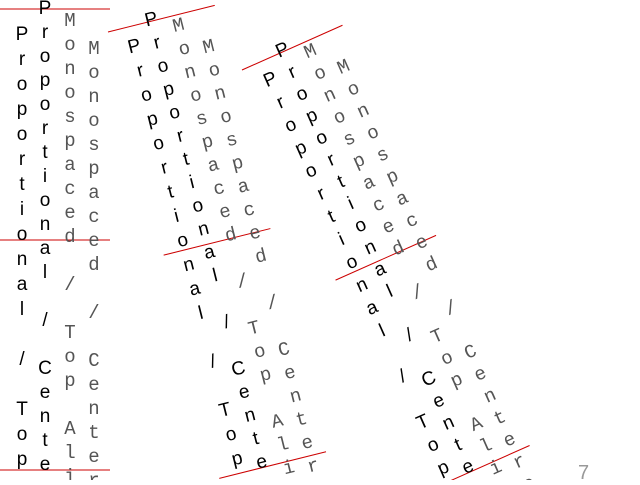 Image resolution: width=640 pixels, height=485 pixels. I want to click on page-number: 7, so click(584, 473).